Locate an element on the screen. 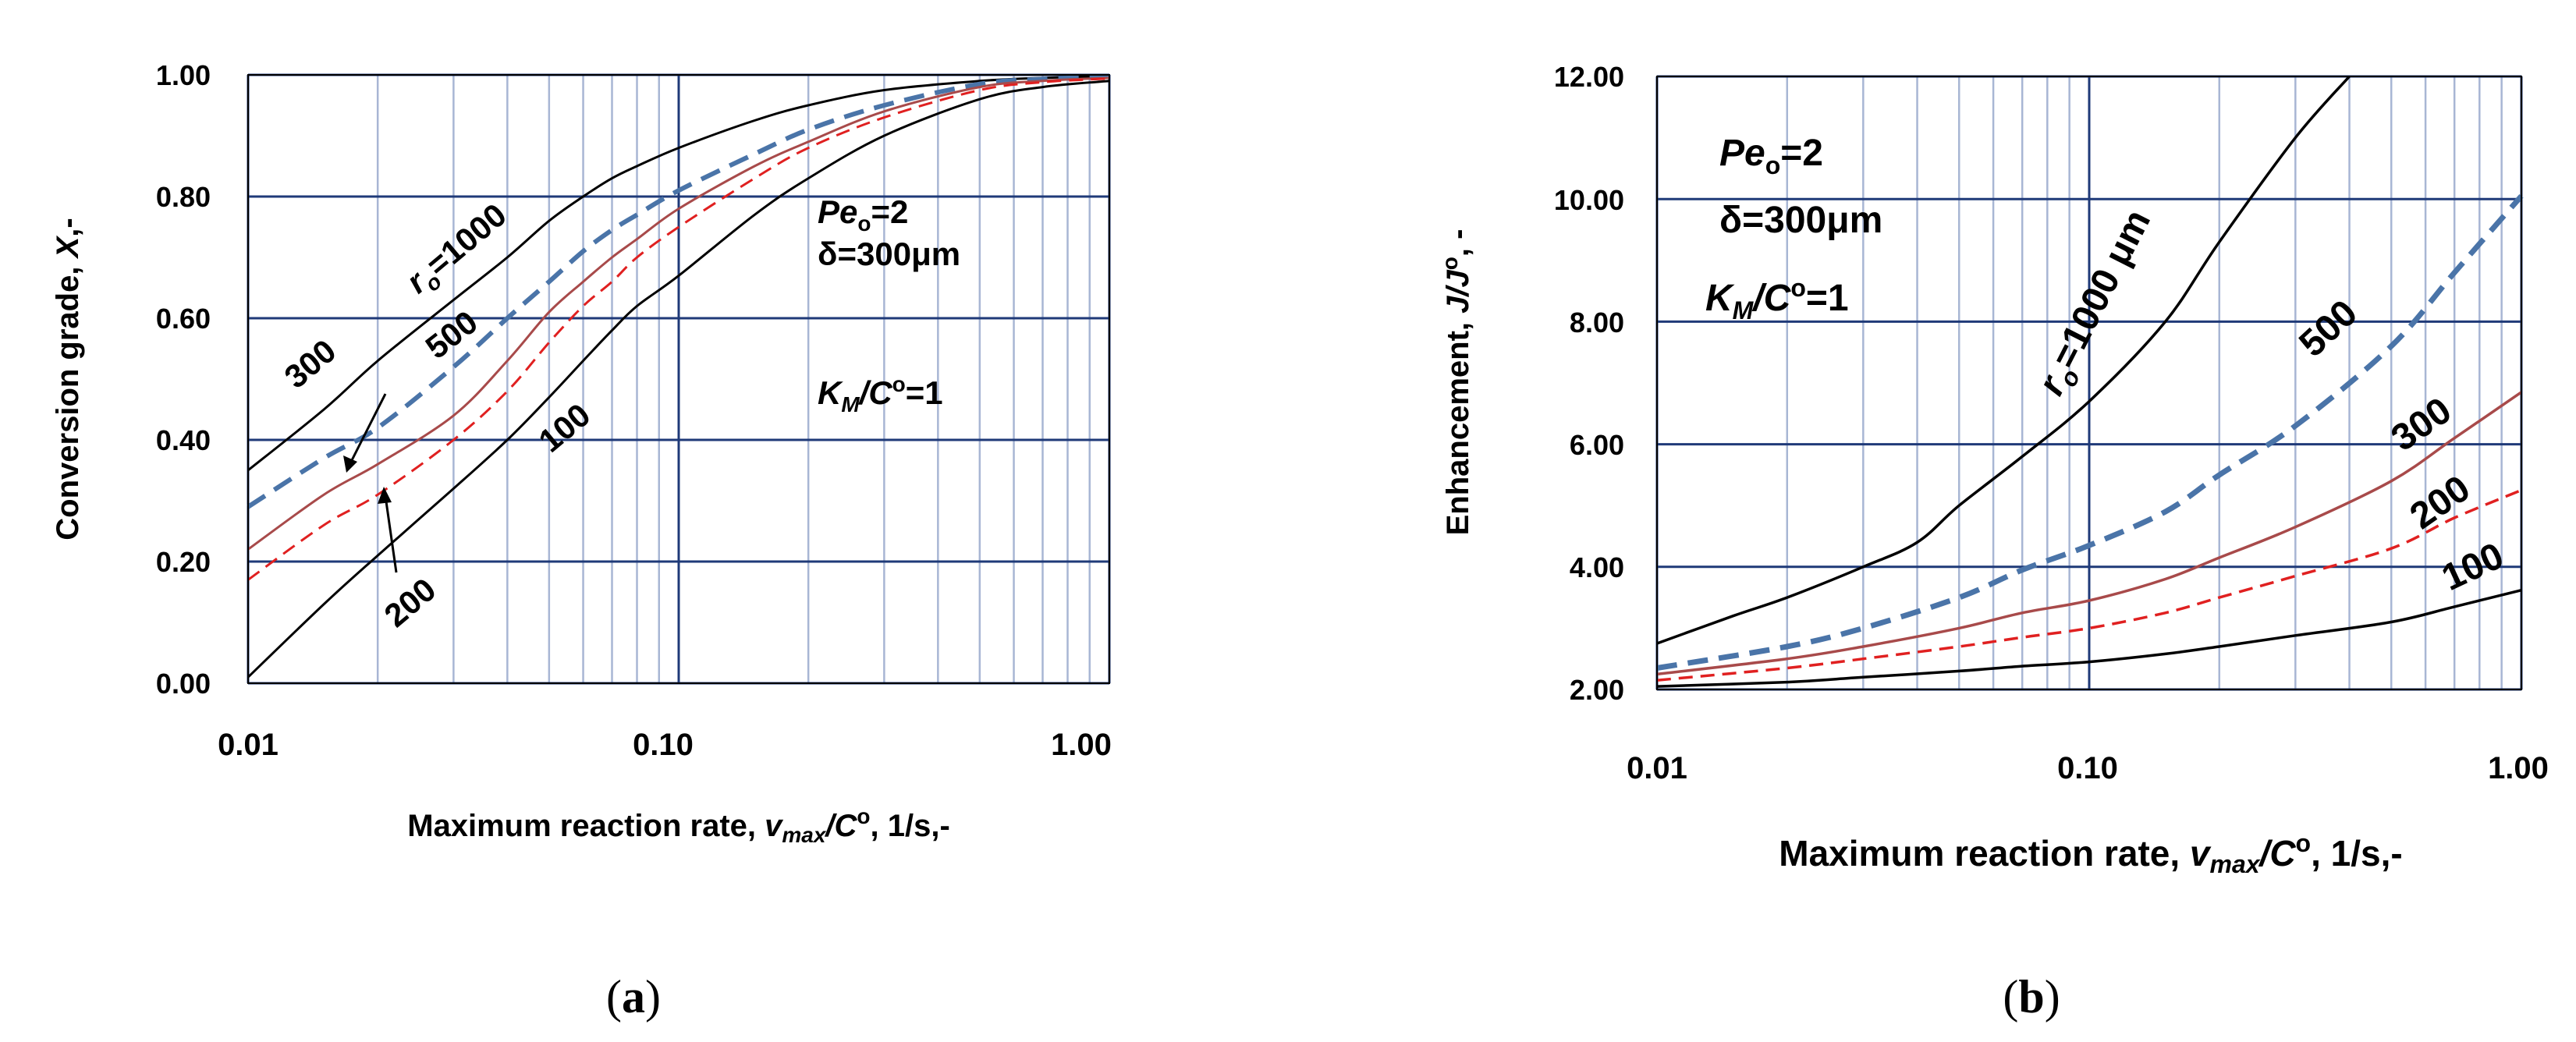  chart-a-curve-label-300: 300 is located at coordinates (310, 363).